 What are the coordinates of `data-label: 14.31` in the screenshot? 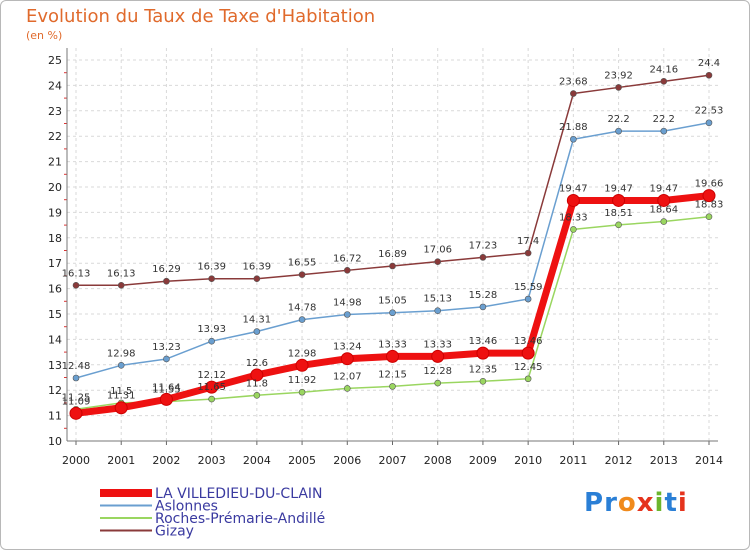 It's located at (257, 320).